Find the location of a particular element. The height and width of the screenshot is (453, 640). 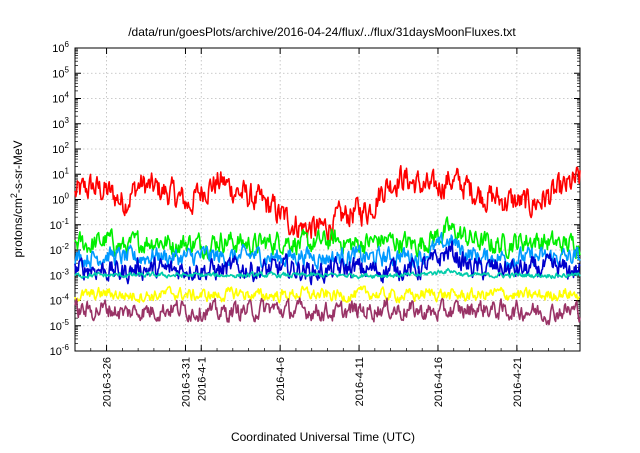

y-tick-label: 10³ is located at coordinates (60, 123).